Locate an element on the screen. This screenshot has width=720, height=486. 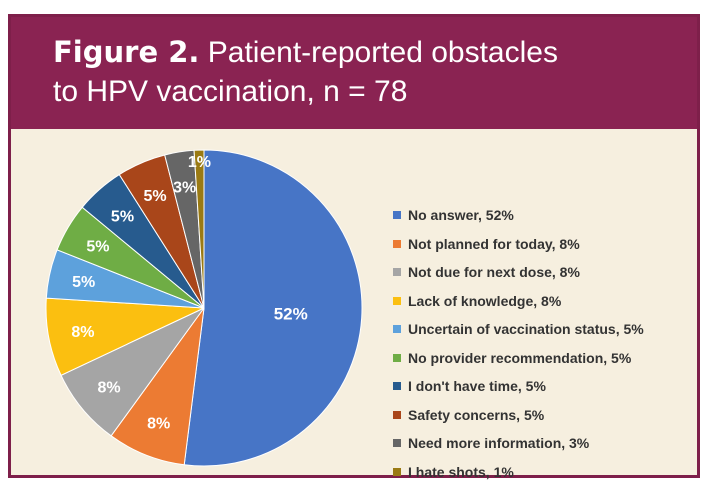
legend-label: Safety concerns, 5% is located at coordinates (476, 414).